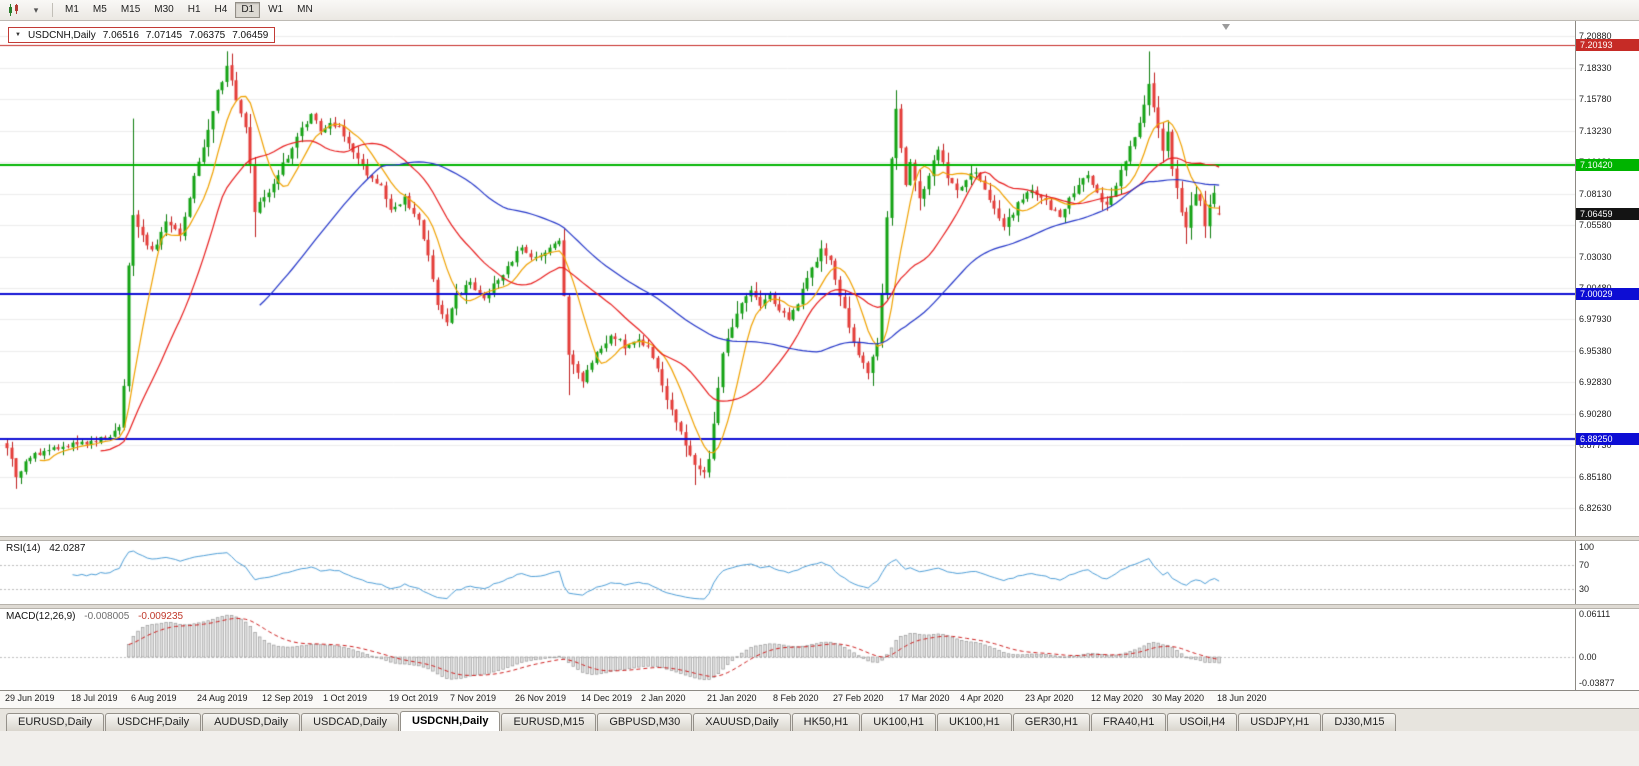  I want to click on status-area, so click(819, 748).